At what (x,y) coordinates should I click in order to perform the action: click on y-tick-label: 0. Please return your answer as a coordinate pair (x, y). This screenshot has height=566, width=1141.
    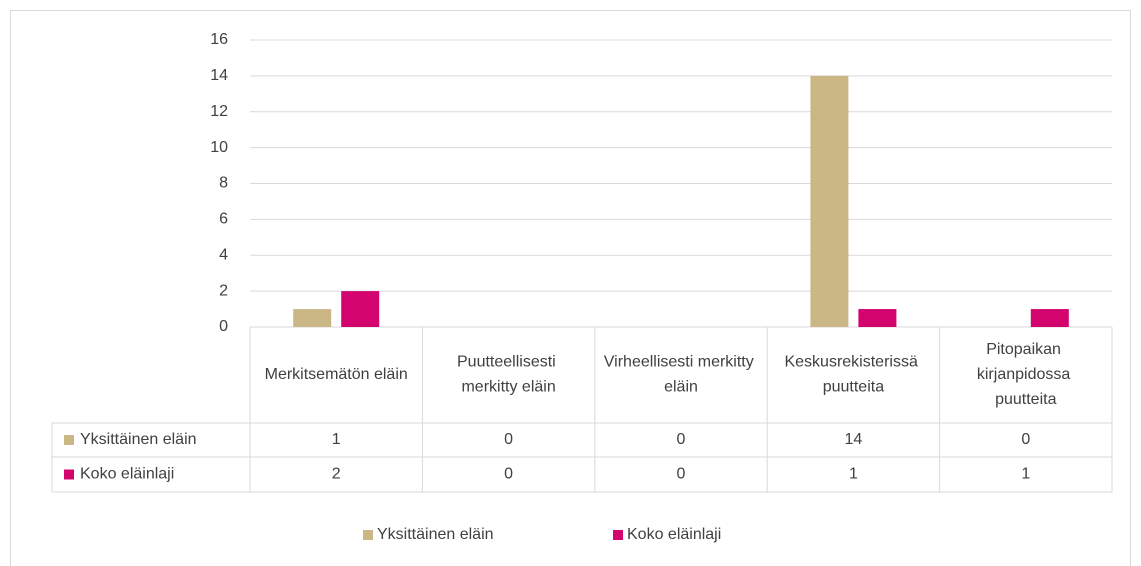
    Looking at the image, I should click on (223, 326).